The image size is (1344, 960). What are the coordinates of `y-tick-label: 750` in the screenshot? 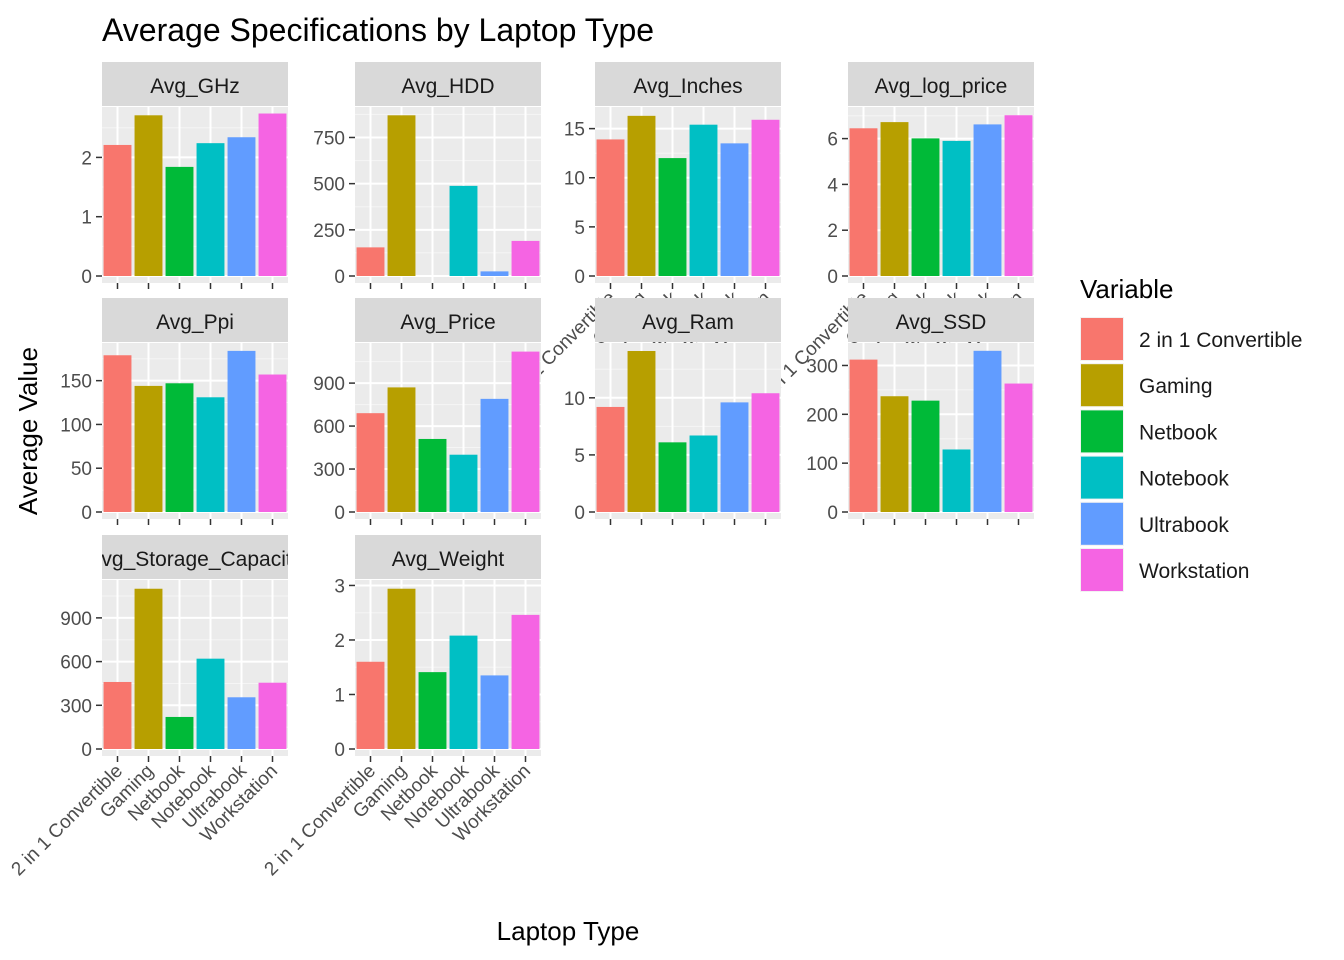 It's located at (329, 138).